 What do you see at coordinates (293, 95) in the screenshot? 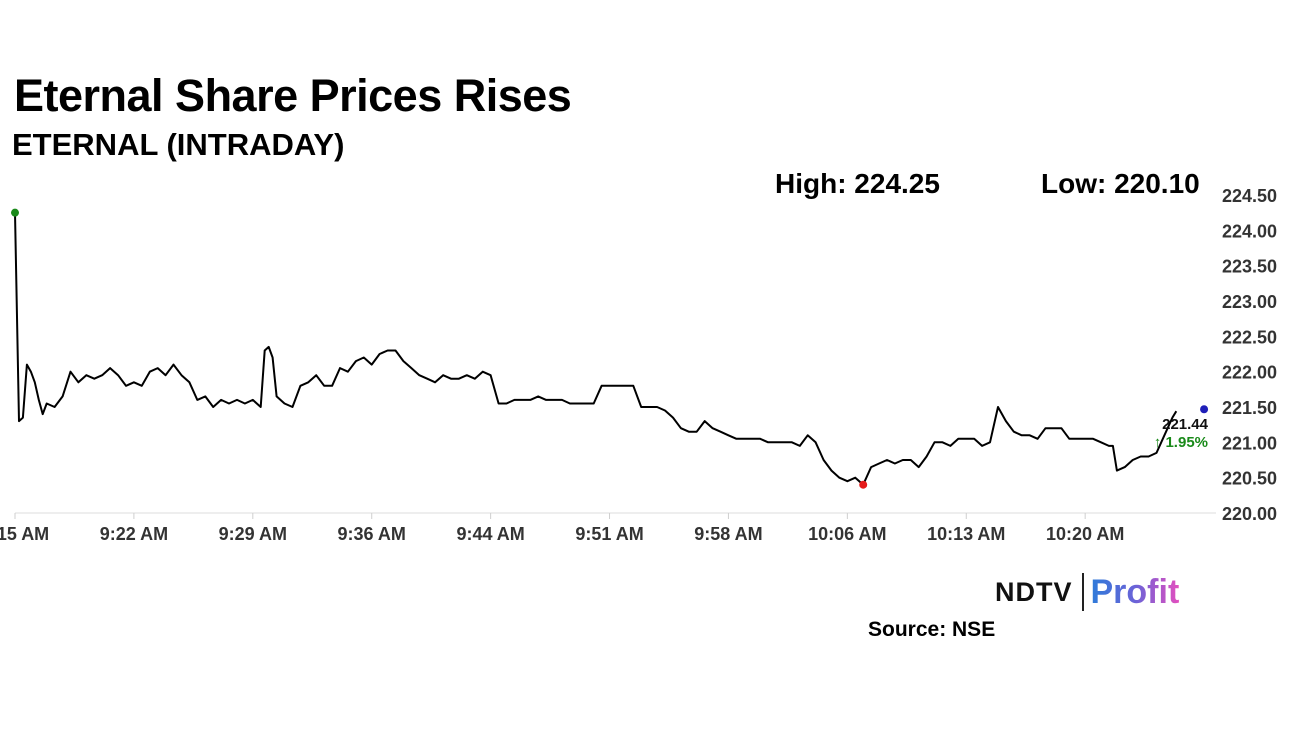
I see `chart-title: Eternal Share Prices Rises` at bounding box center [293, 95].